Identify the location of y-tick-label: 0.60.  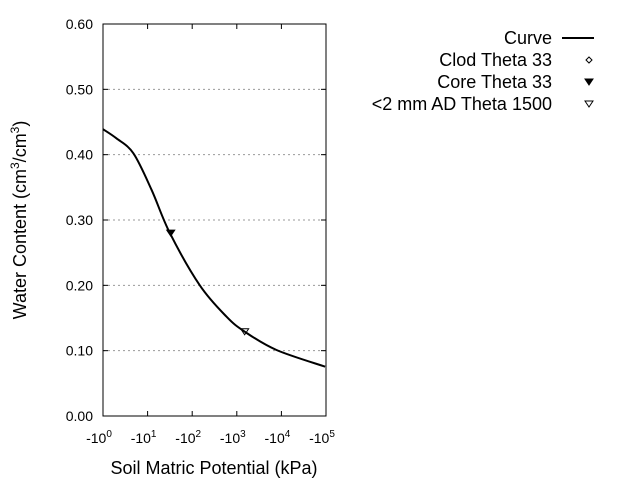
(79, 24).